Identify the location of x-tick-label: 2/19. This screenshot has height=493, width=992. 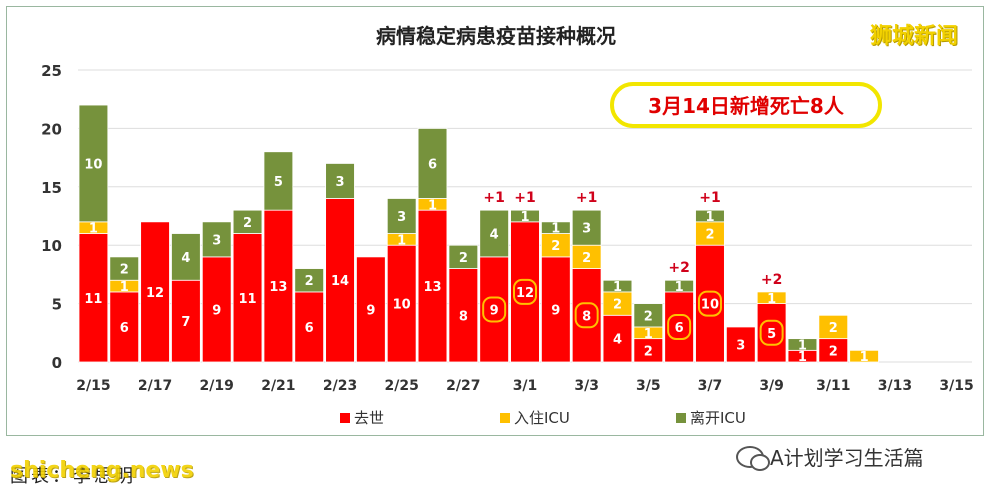
(217, 386).